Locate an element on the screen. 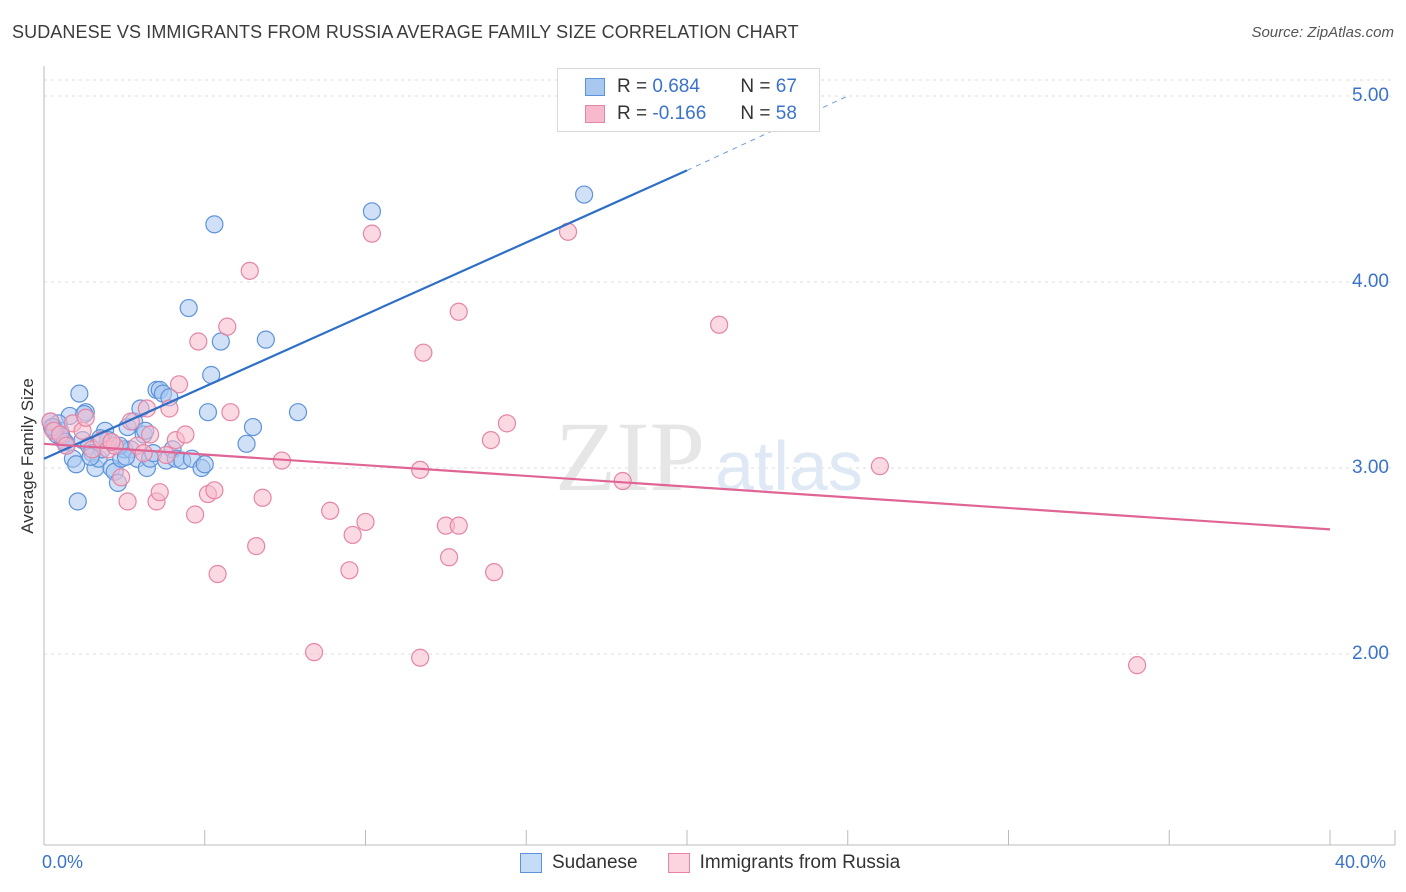 Image resolution: width=1406 pixels, height=892 pixels. y-tick-label: 2.00 is located at coordinates (1370, 653).